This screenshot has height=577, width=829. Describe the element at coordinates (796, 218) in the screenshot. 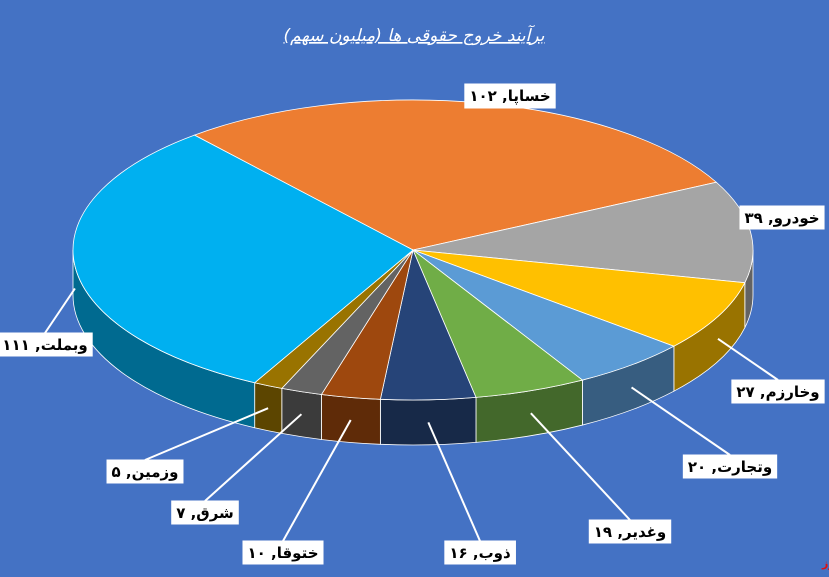

I see `category-name: خودرو` at that location.